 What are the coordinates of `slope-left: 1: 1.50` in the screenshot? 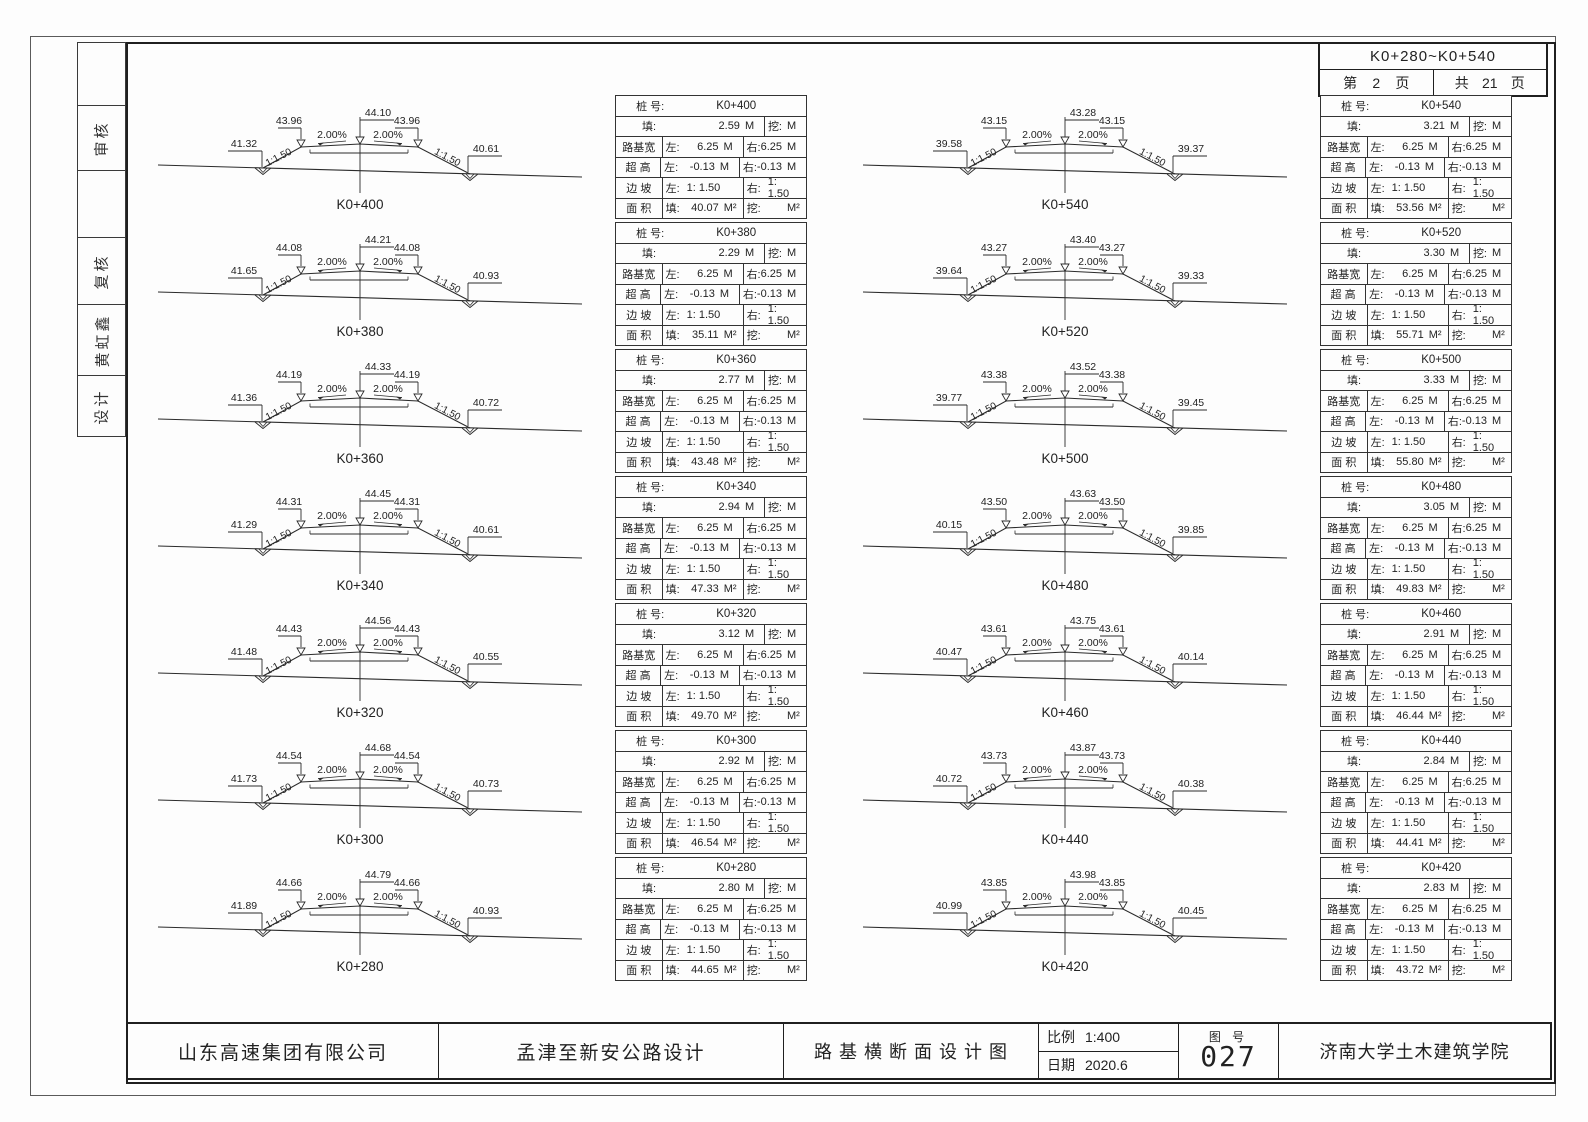 It's located at (1408, 441).